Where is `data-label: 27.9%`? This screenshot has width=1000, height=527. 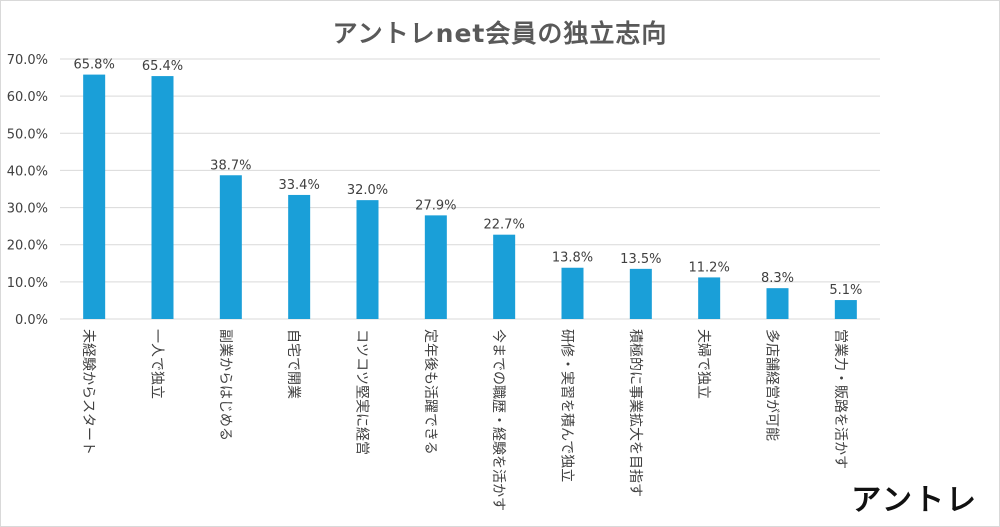 data-label: 27.9% is located at coordinates (435, 205).